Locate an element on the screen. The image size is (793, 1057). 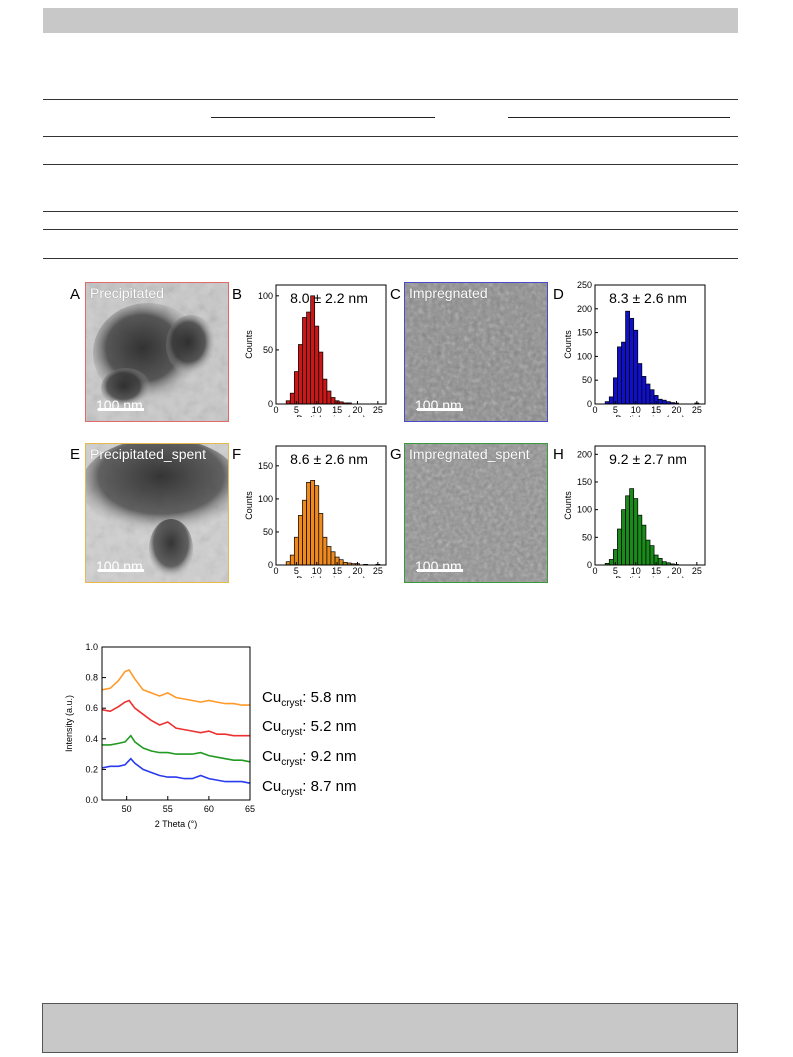
histogram-annotation: 8.0 ± 2.2 nm is located at coordinates (329, 298).